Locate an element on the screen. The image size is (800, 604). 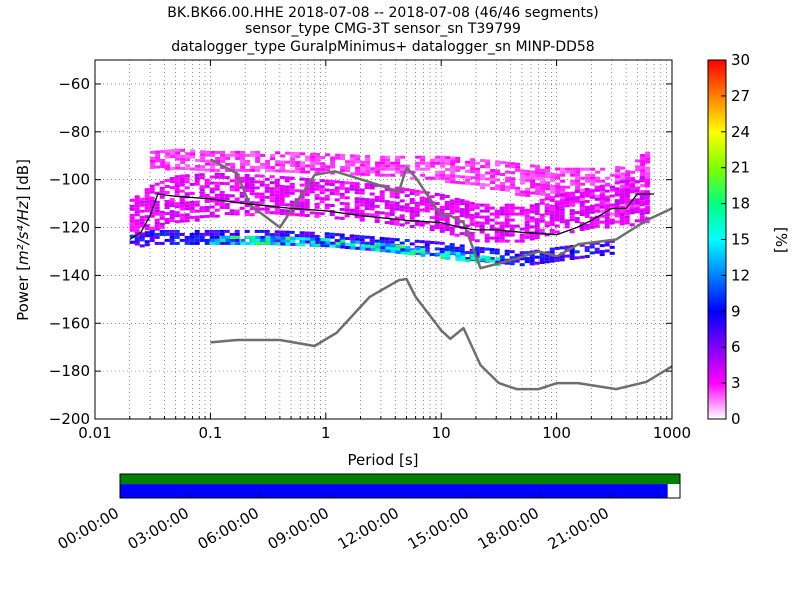
y-tick-label: −80 is located at coordinates (74, 132).